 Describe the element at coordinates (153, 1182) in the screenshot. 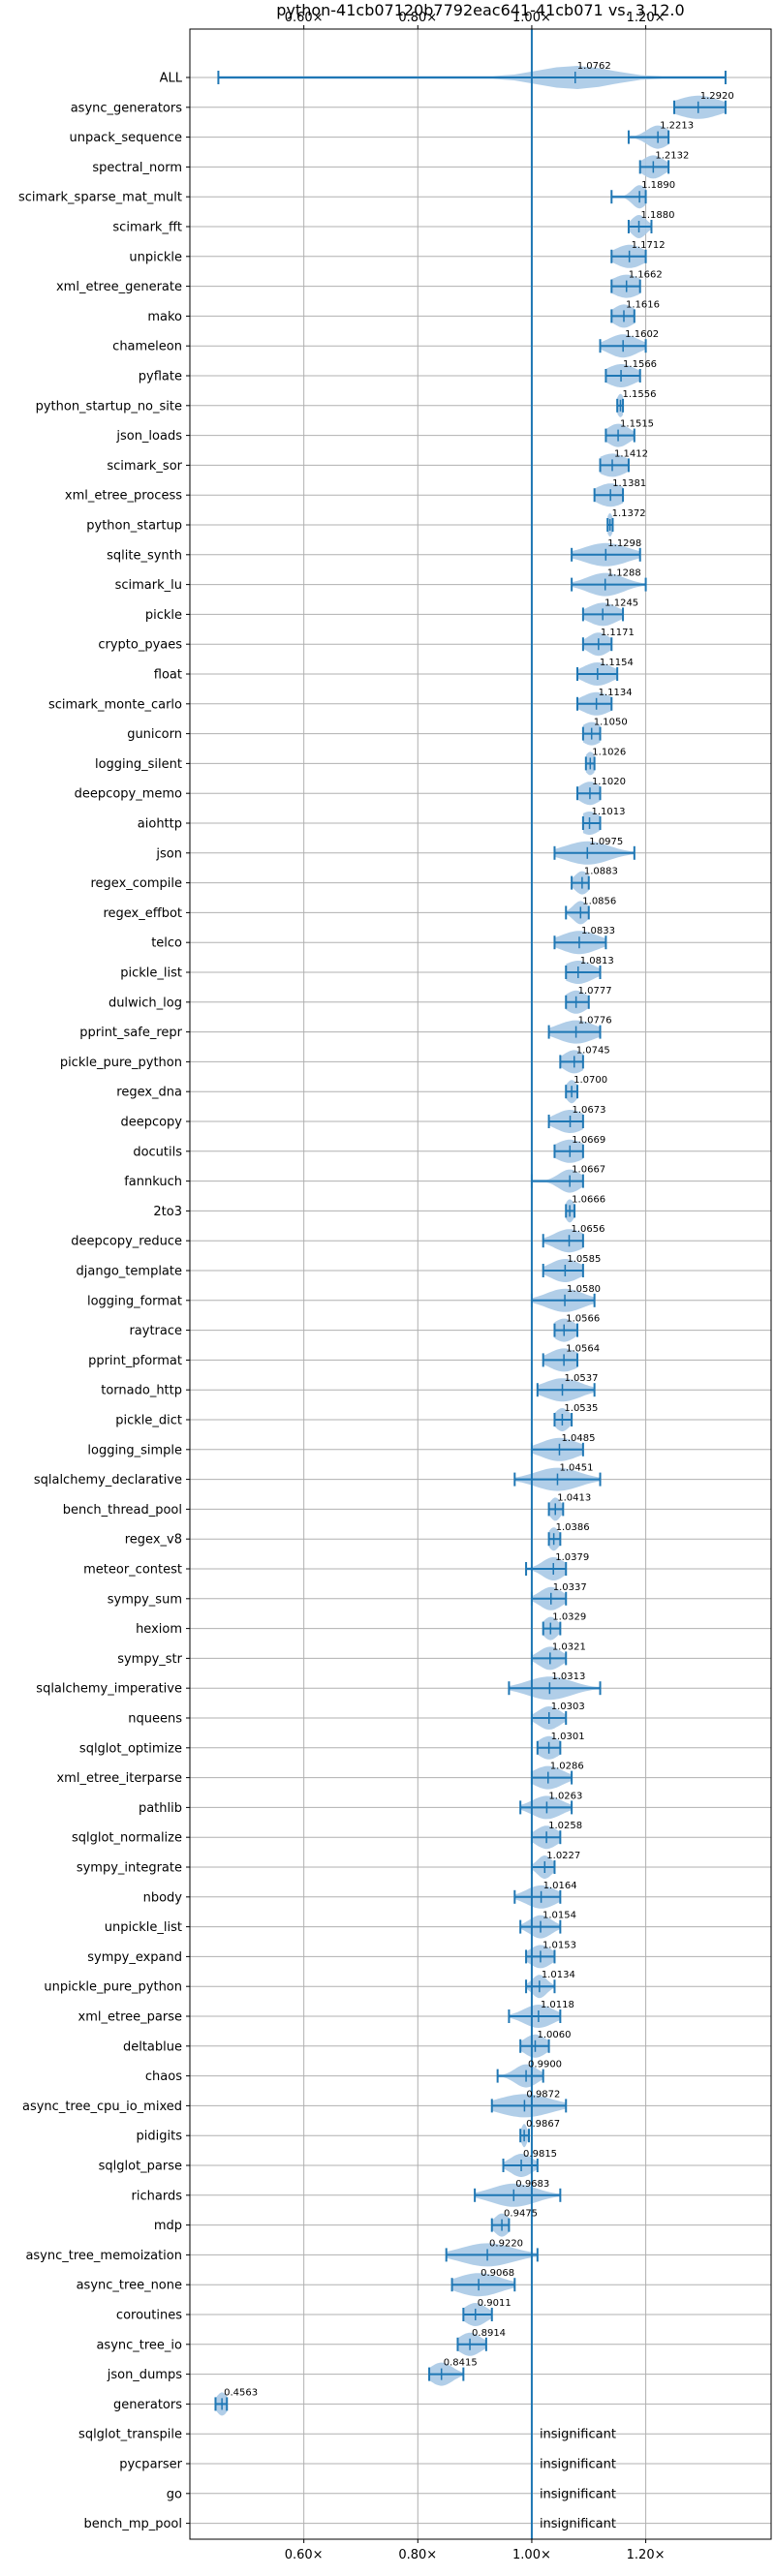

I see `benchmark-label: fannkuch` at that location.